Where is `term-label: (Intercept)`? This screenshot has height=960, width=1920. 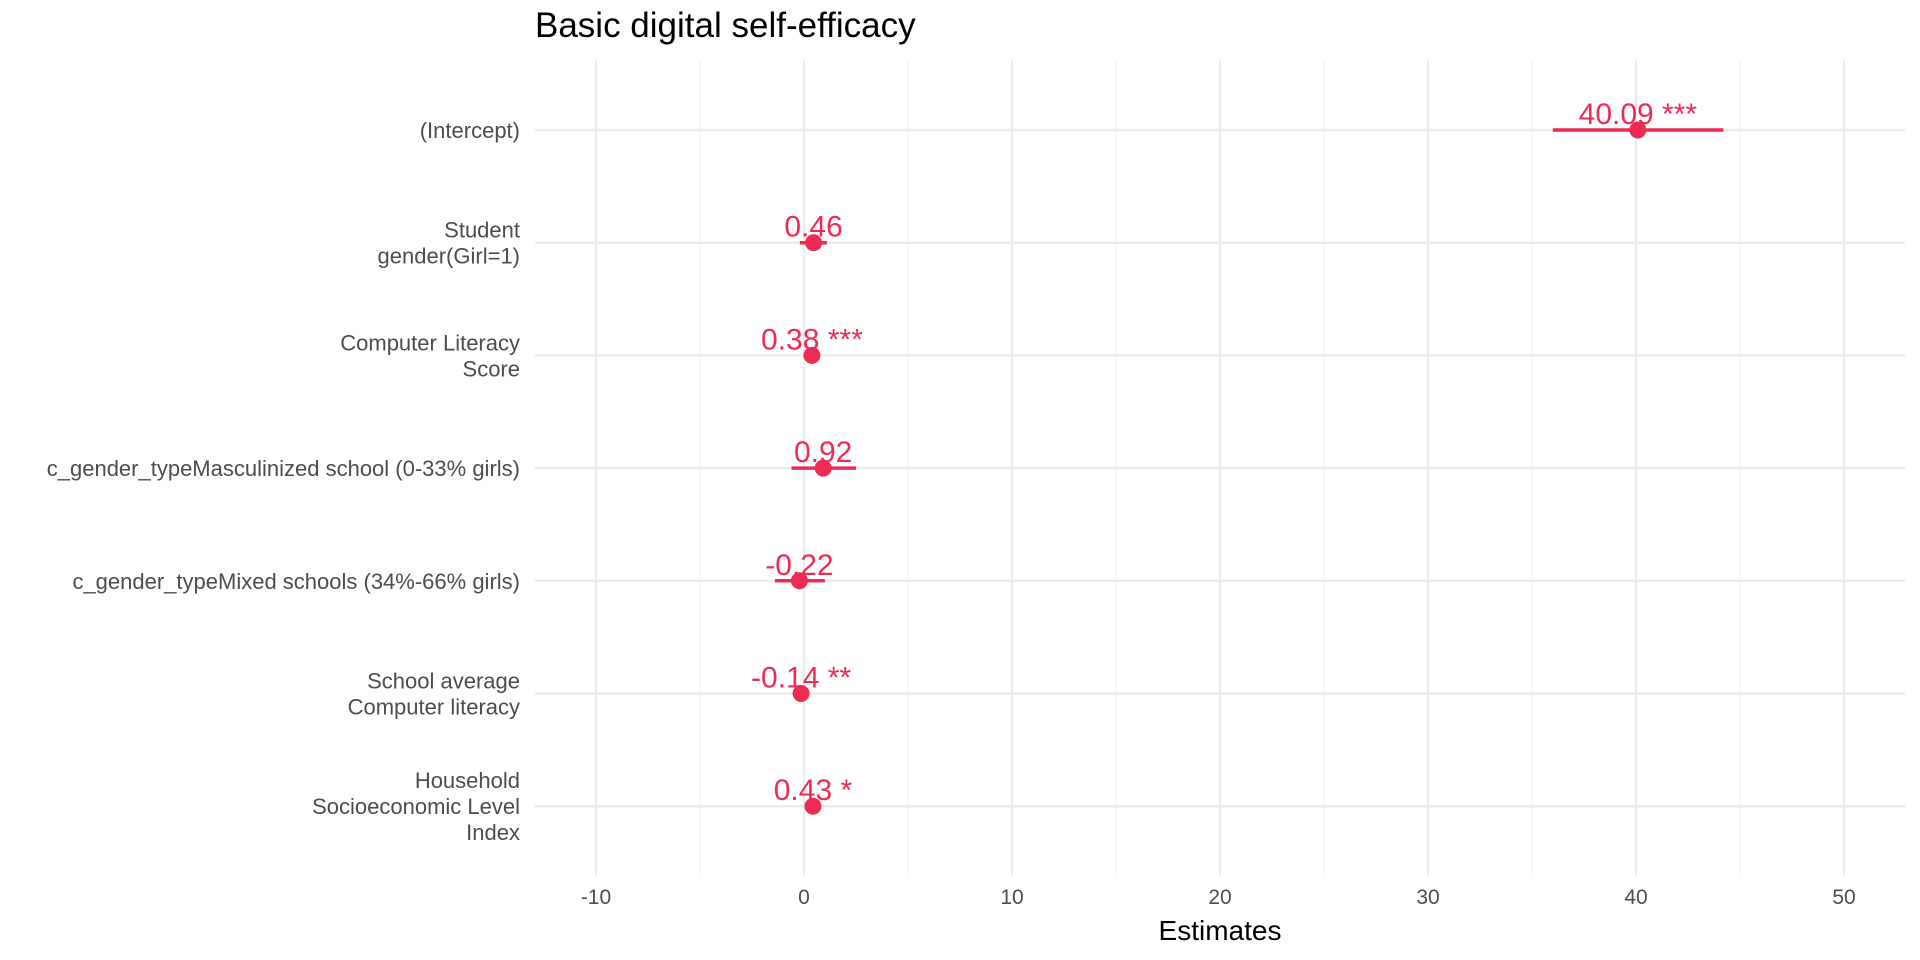
term-label: (Intercept) is located at coordinates (470, 130).